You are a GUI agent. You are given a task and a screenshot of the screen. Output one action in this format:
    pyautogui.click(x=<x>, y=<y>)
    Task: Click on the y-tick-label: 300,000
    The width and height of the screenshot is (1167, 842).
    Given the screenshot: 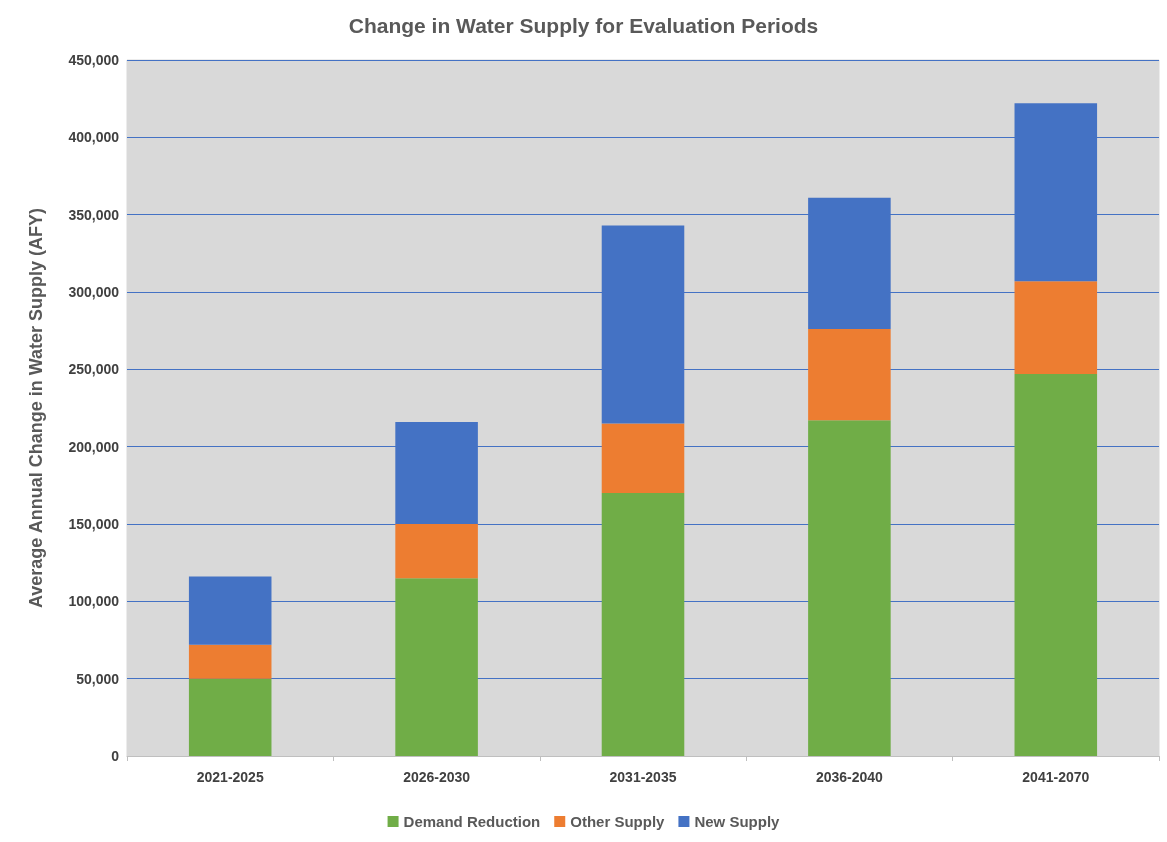 What is the action you would take?
    pyautogui.click(x=94, y=292)
    